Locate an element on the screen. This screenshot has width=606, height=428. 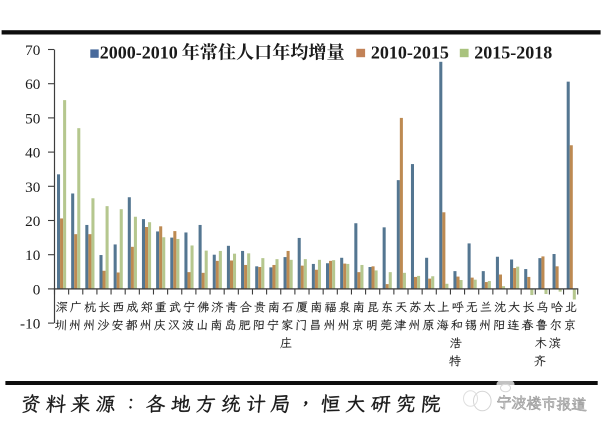
svg-text: 0 is located at coordinates (37, 289).